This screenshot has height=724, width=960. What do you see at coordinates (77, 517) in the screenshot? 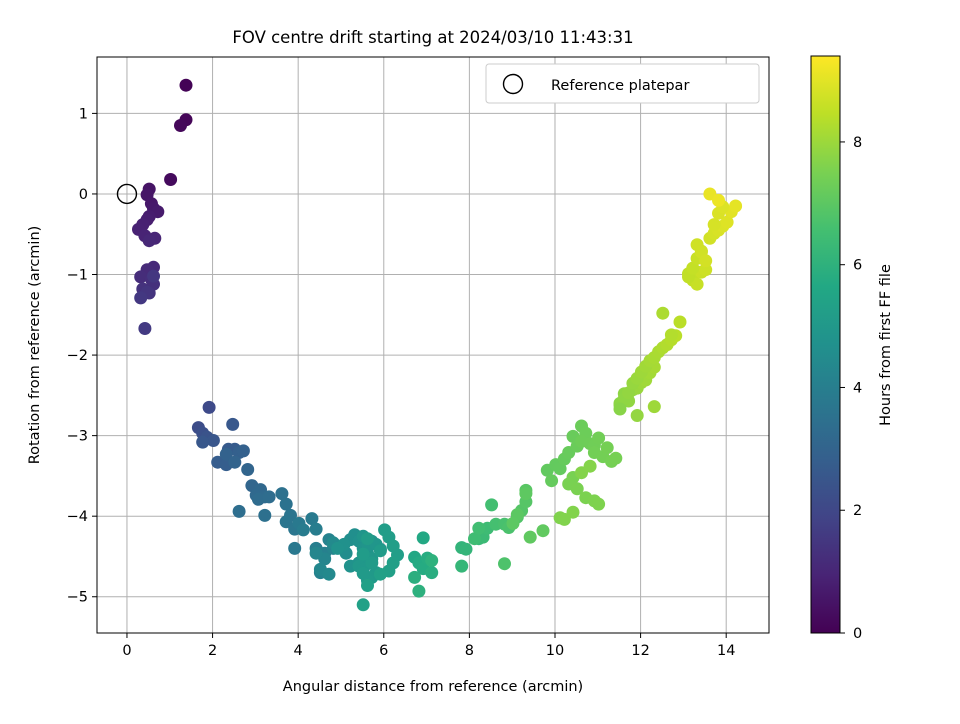
I see `y-tick-label: −4` at bounding box center [77, 517].